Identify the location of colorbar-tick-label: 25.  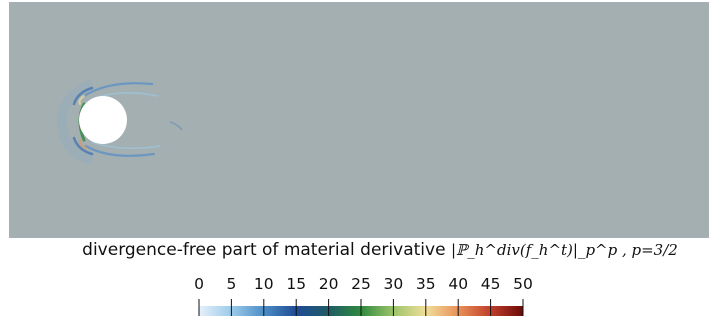
(361, 284).